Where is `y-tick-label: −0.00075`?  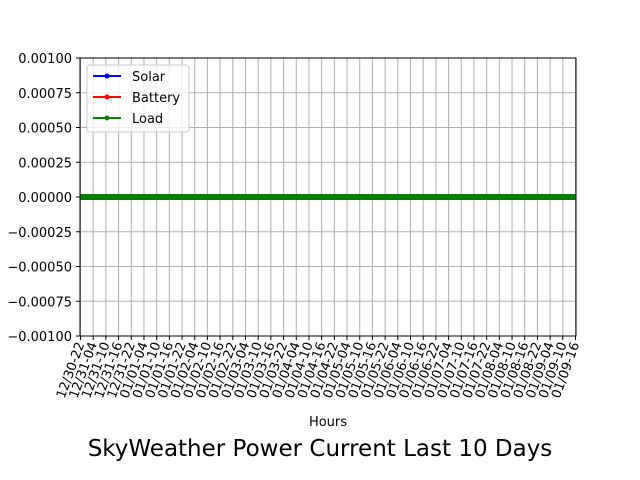 y-tick-label: −0.00075 is located at coordinates (39, 302).